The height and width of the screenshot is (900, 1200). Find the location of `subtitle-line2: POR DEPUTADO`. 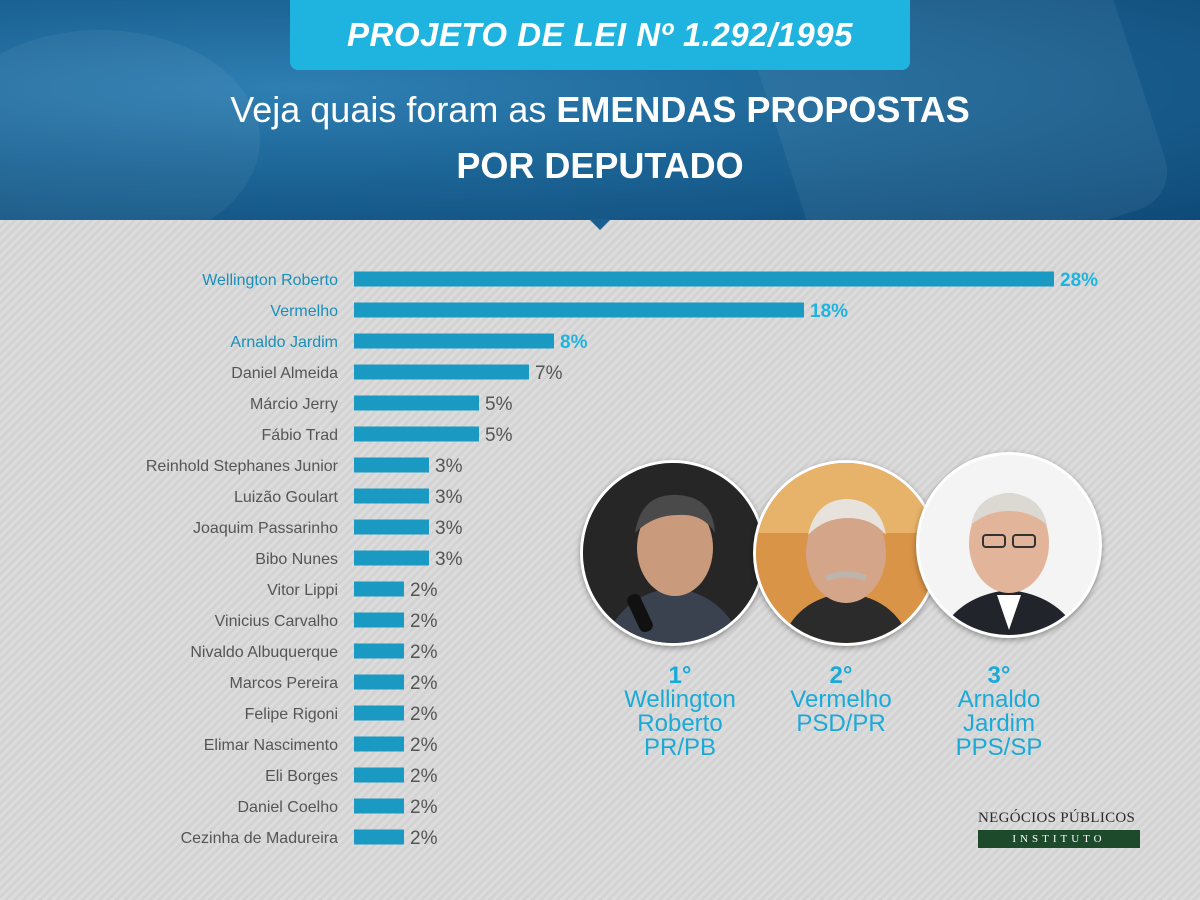

subtitle-line2: POR DEPUTADO is located at coordinates (600, 165).